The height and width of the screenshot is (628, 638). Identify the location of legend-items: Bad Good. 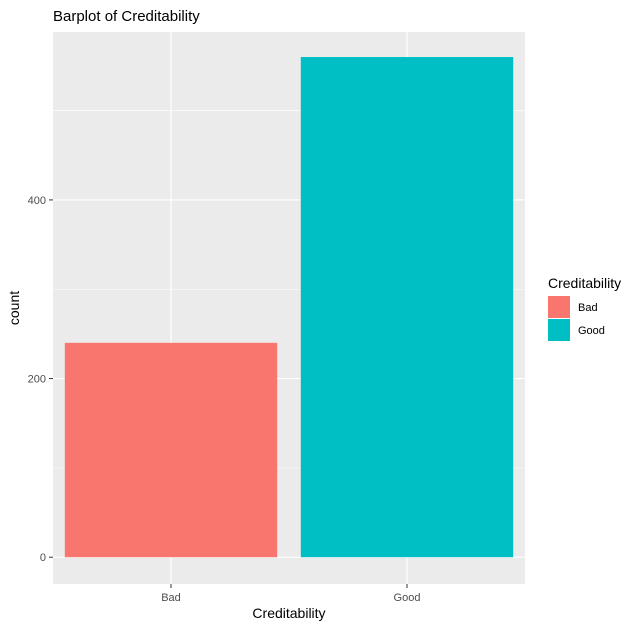
(576, 318).